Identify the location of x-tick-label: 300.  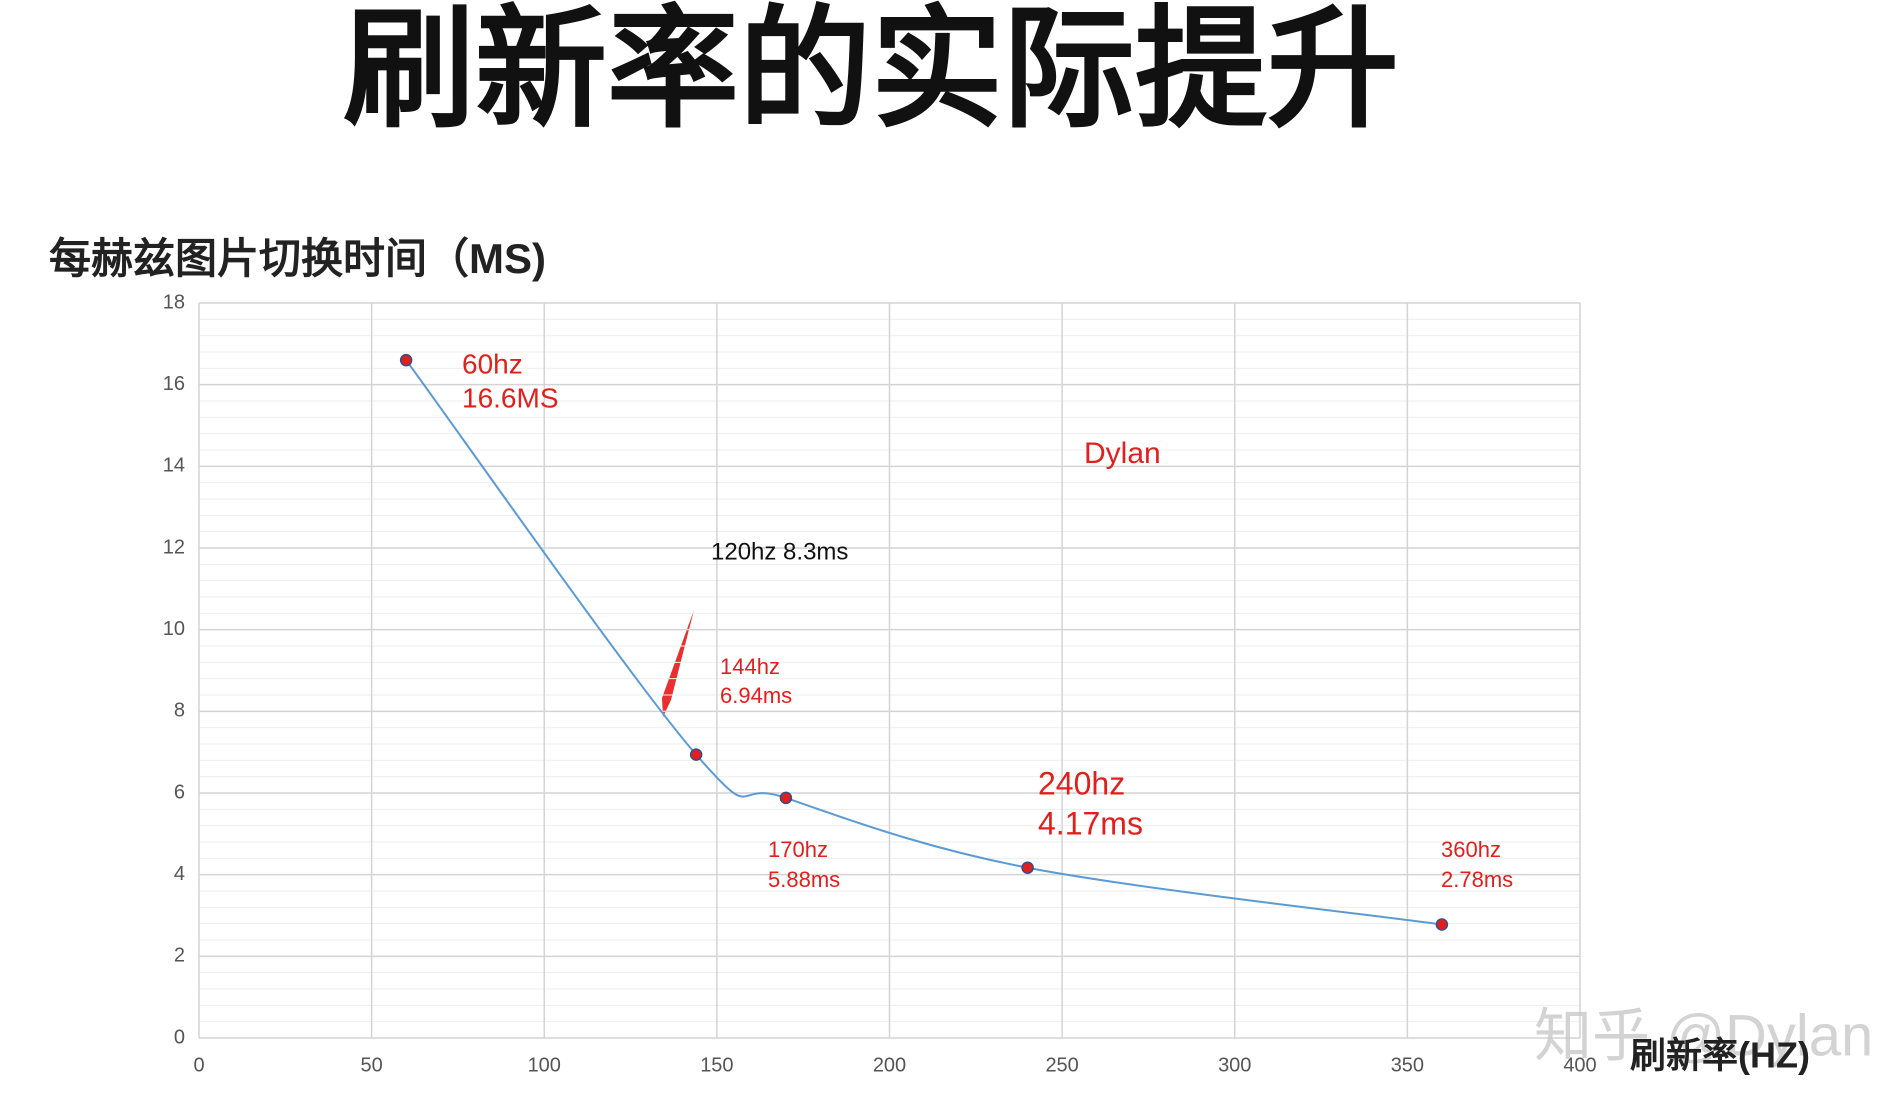
(1234, 1065).